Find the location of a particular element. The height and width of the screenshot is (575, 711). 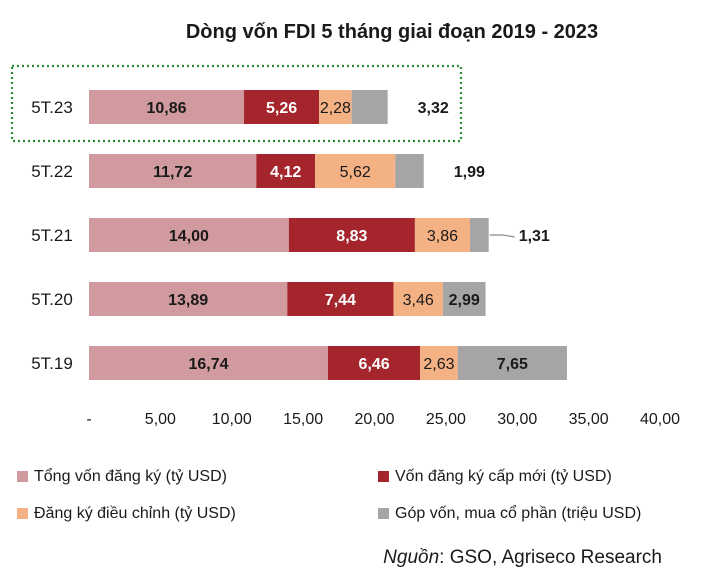

category-label: 5T.21 is located at coordinates (52, 235).